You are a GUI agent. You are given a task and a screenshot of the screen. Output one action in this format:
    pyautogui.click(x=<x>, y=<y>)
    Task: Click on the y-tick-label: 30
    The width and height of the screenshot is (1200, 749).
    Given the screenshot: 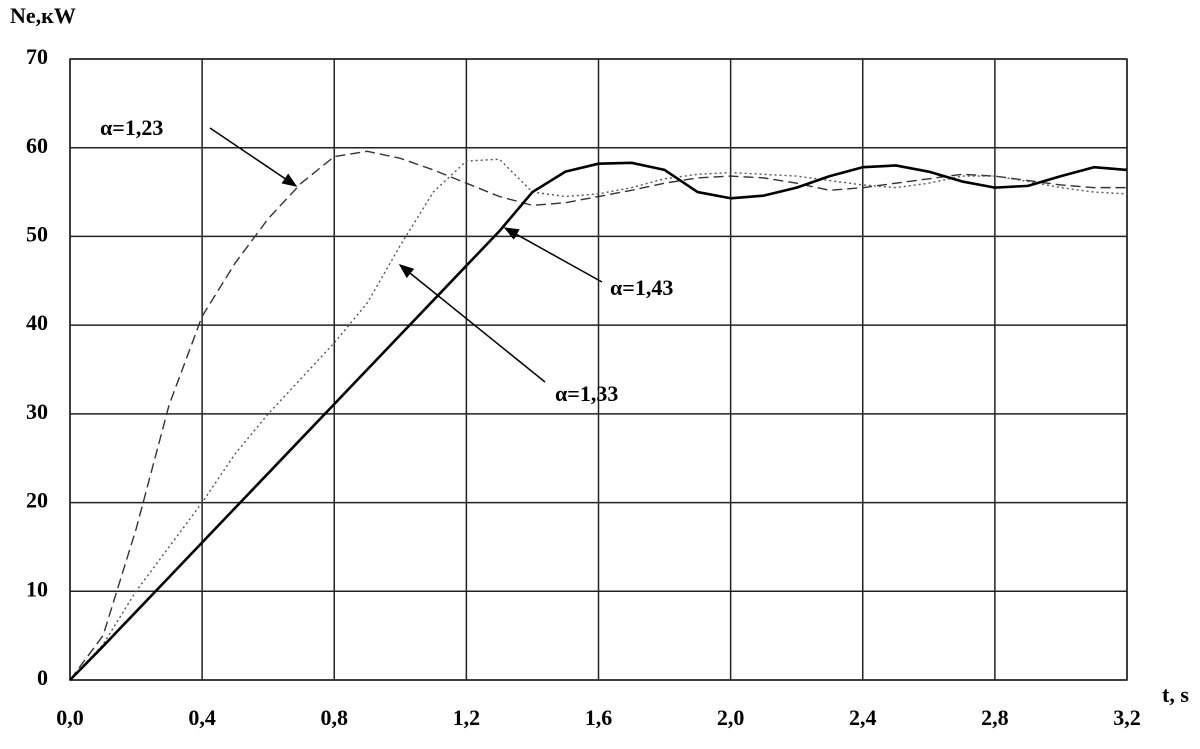 What is the action you would take?
    pyautogui.click(x=37, y=411)
    